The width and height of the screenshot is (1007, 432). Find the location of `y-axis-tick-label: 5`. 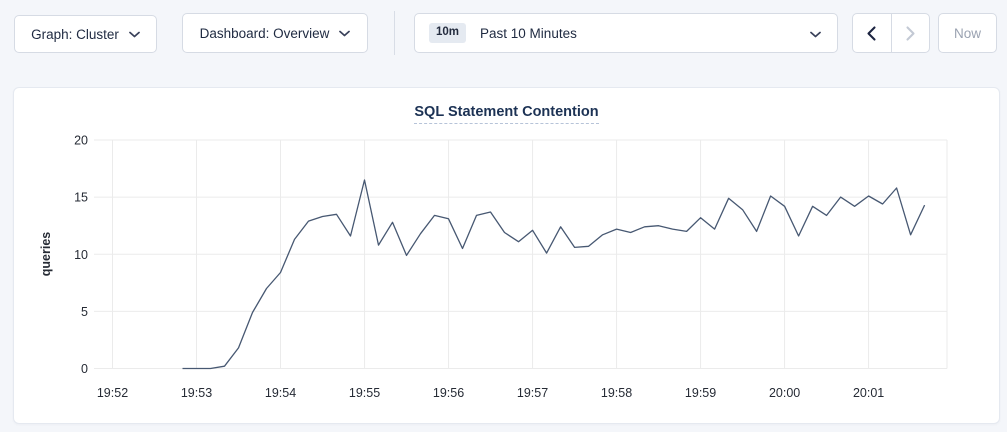

y-axis-tick-label: 5 is located at coordinates (84, 312).